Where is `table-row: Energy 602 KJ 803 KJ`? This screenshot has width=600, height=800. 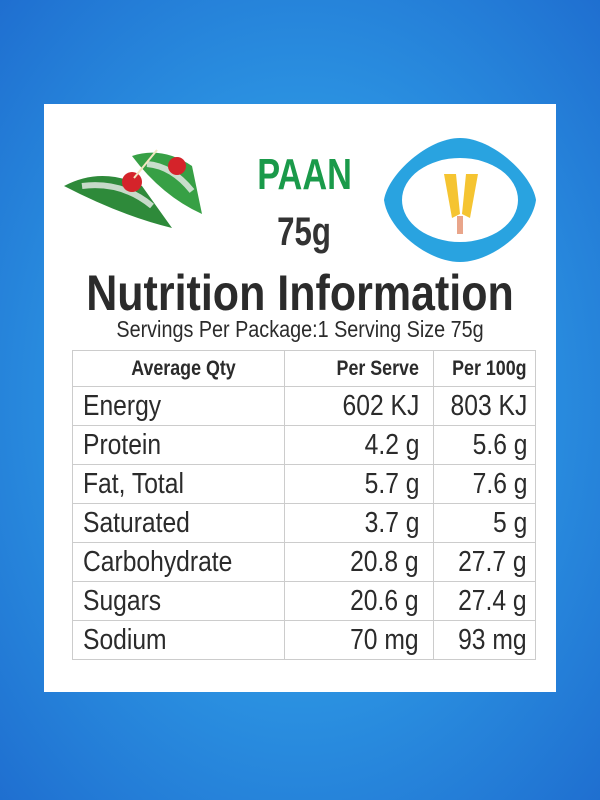 table-row: Energy 602 KJ 803 KJ is located at coordinates (304, 406).